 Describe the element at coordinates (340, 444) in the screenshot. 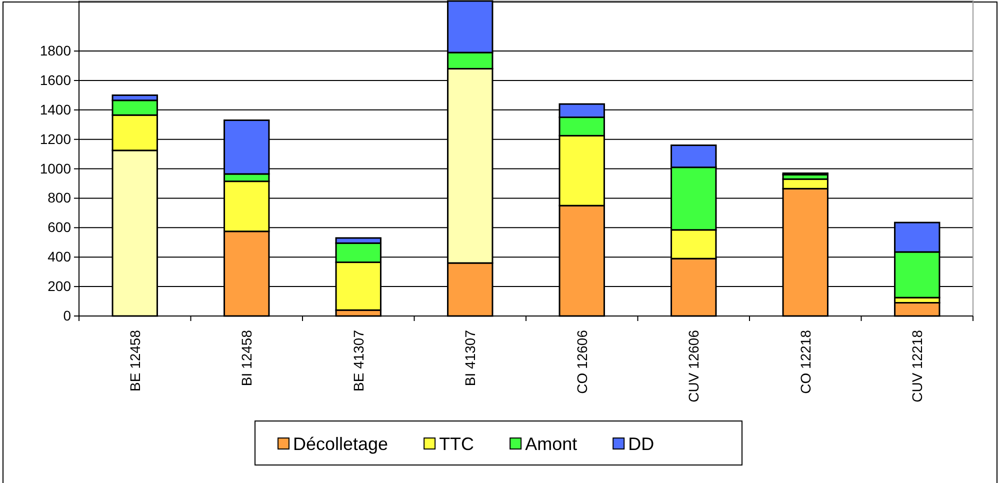

I see `legend-label: Décolletage` at that location.